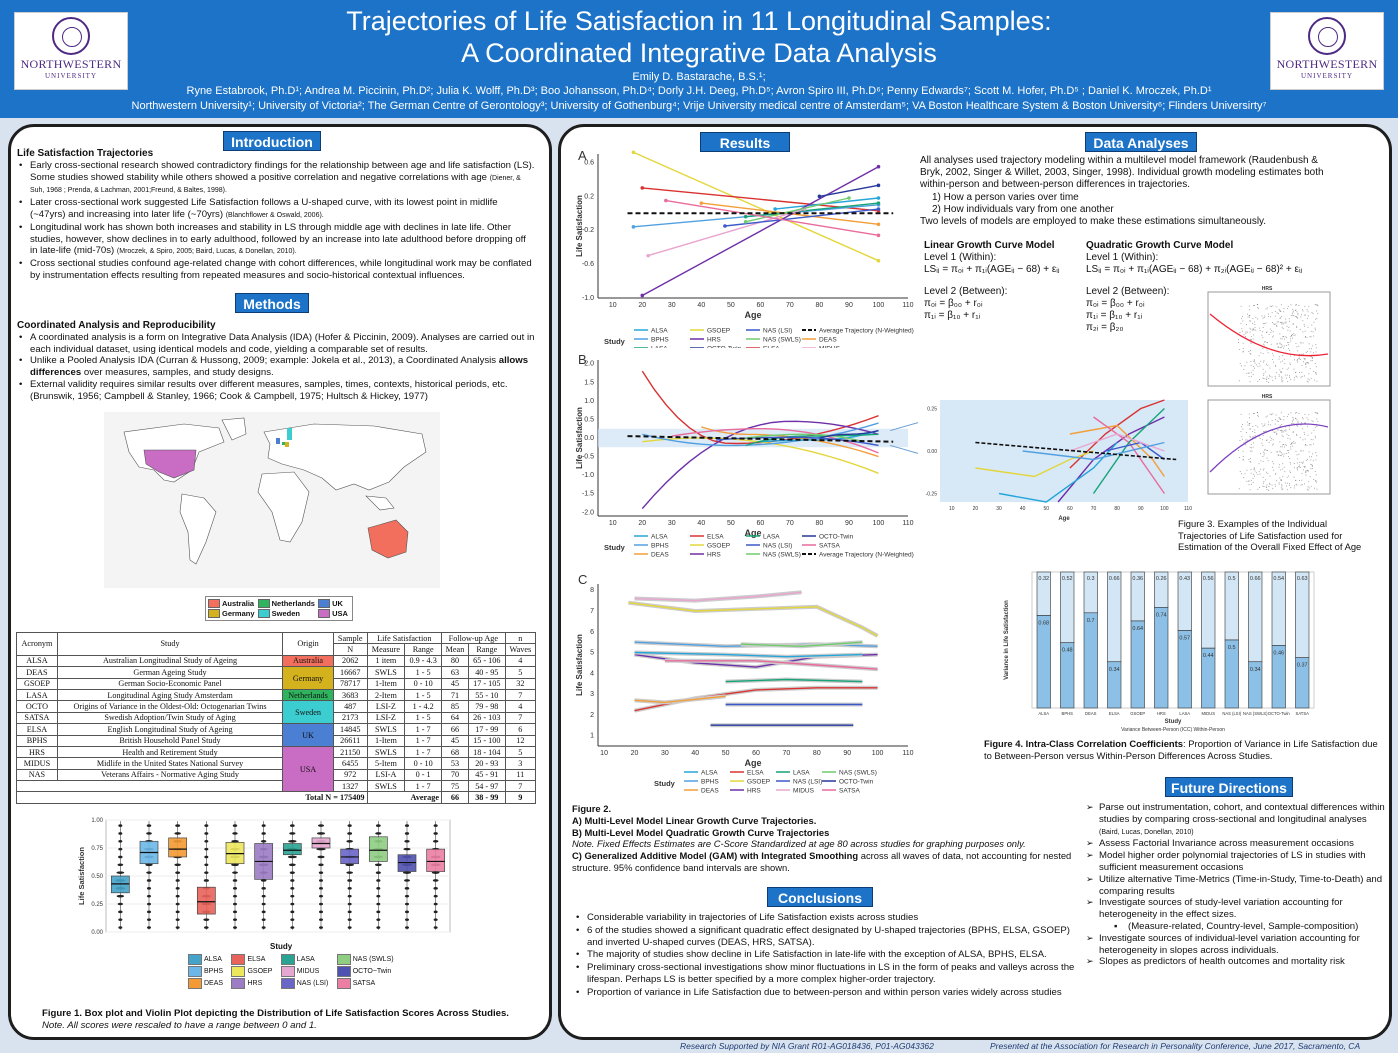 The height and width of the screenshot is (1053, 1398). I want to click on boxplot-ytick: 0.00, so click(97, 933).